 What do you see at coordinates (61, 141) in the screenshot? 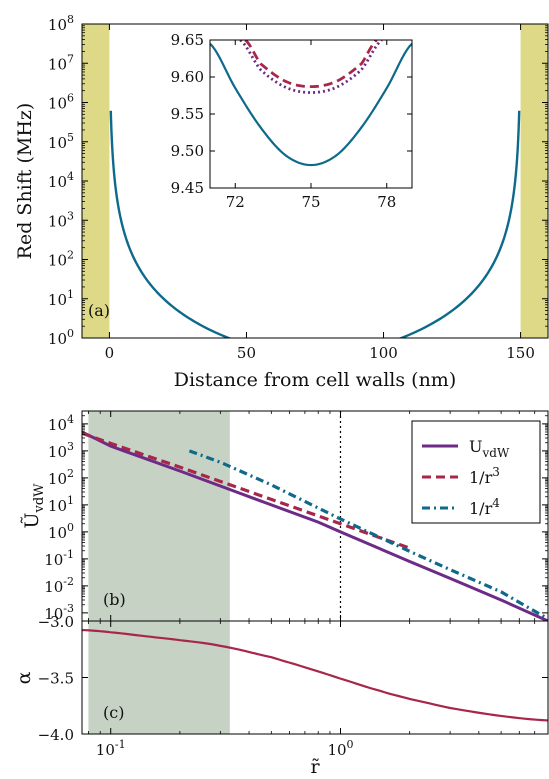
I see `y-tick-label: 10⁵` at bounding box center [61, 141].